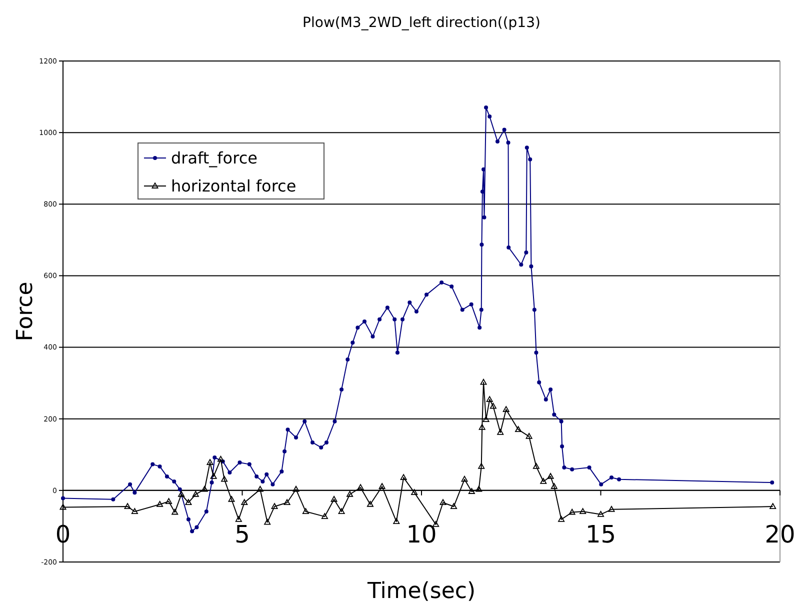  I want to click on x-tick-label: 10, so click(421, 534).